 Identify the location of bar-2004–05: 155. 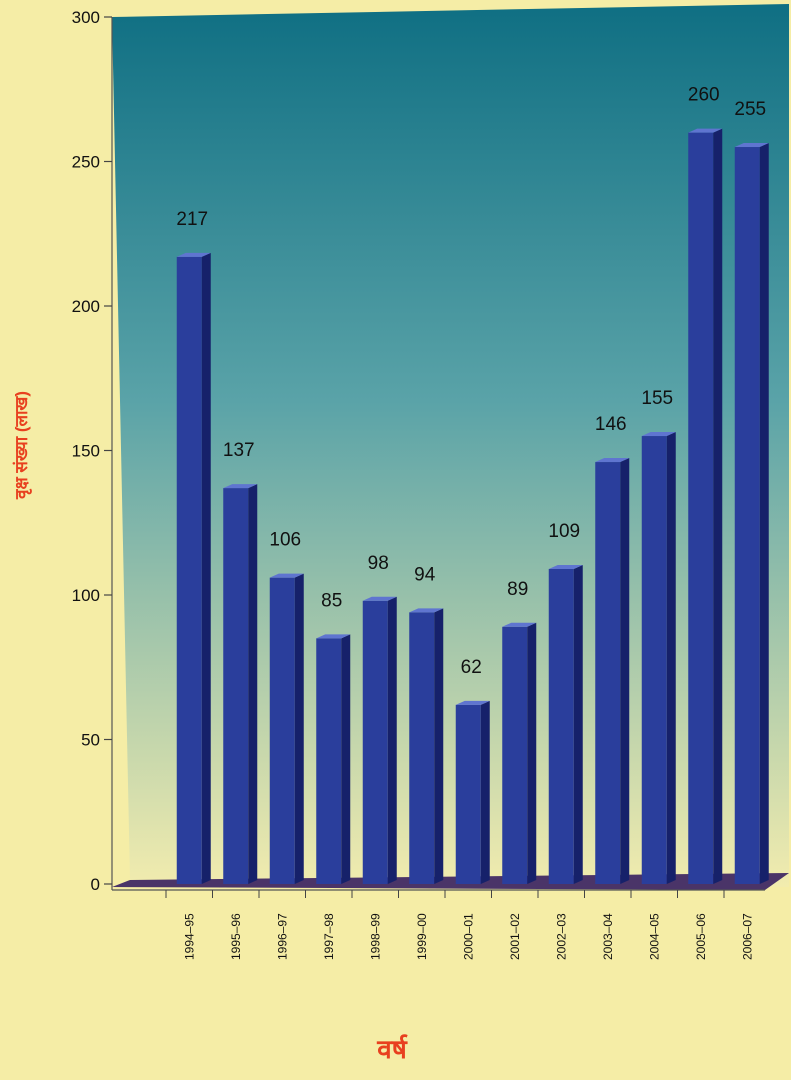
(658, 636).